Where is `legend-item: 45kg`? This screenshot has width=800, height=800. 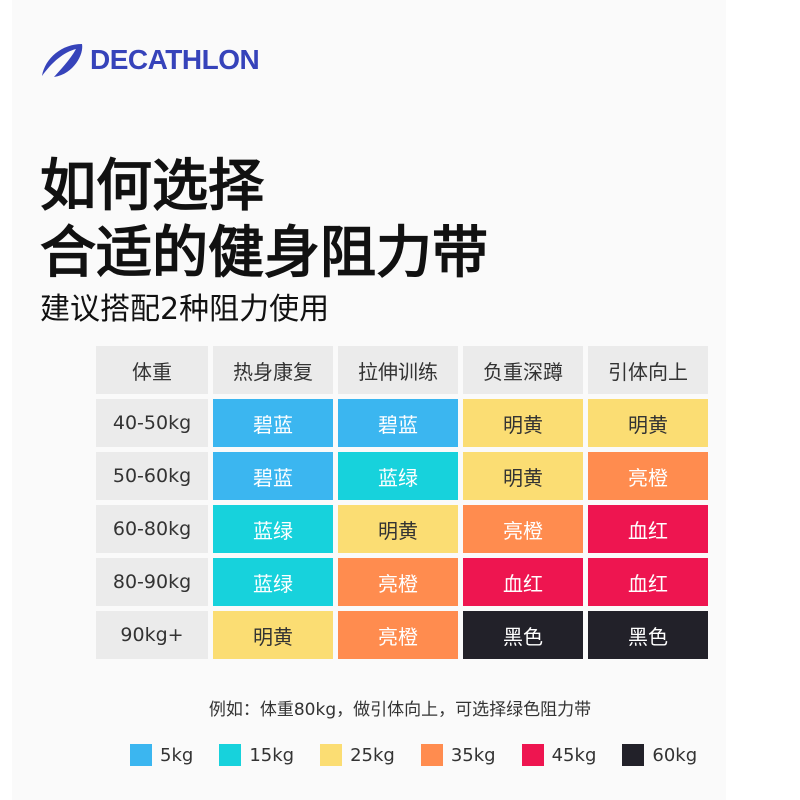 legend-item: 45kg is located at coordinates (559, 755).